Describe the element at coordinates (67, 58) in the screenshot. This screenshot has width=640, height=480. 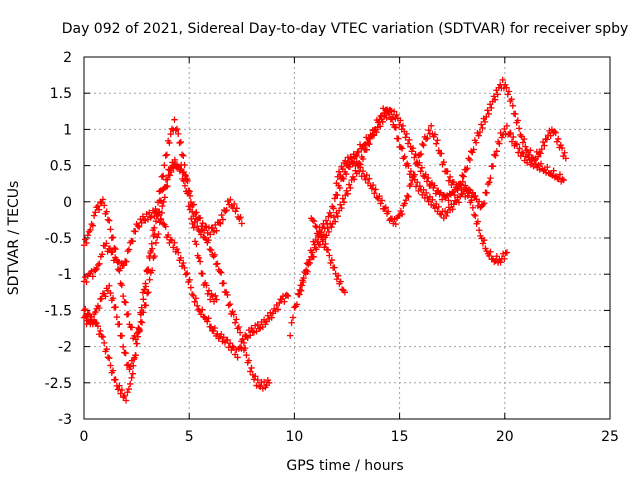
I see `y-tick-label: 2` at that location.